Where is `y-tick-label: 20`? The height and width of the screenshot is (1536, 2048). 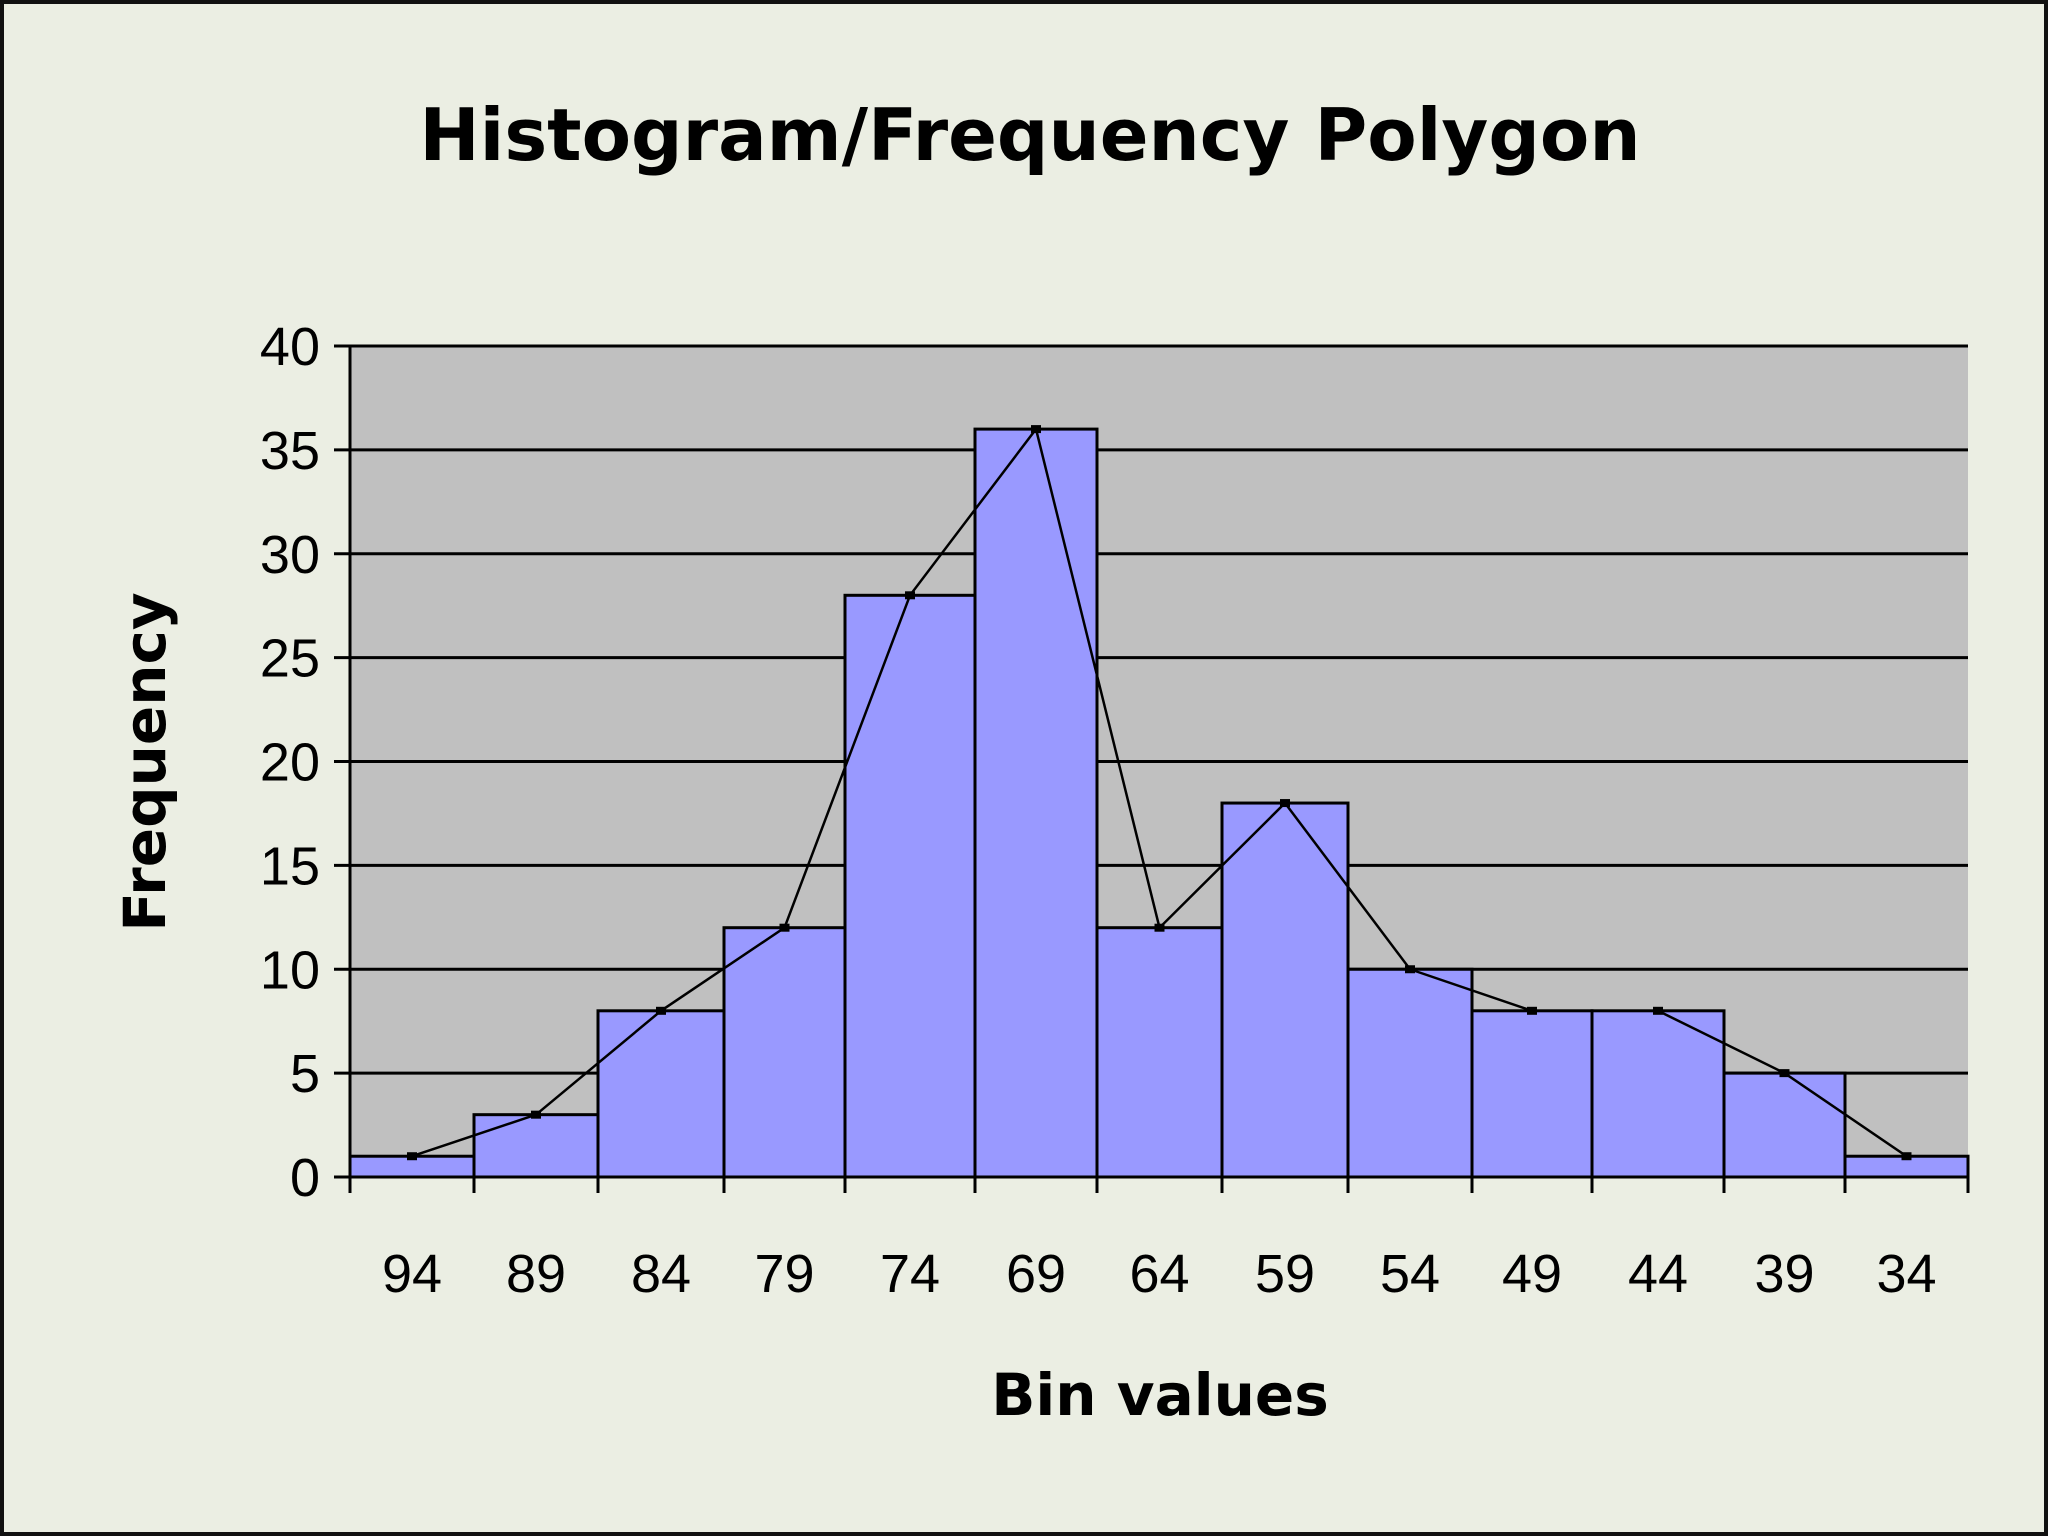
y-tick-label: 20 is located at coordinates (290, 763).